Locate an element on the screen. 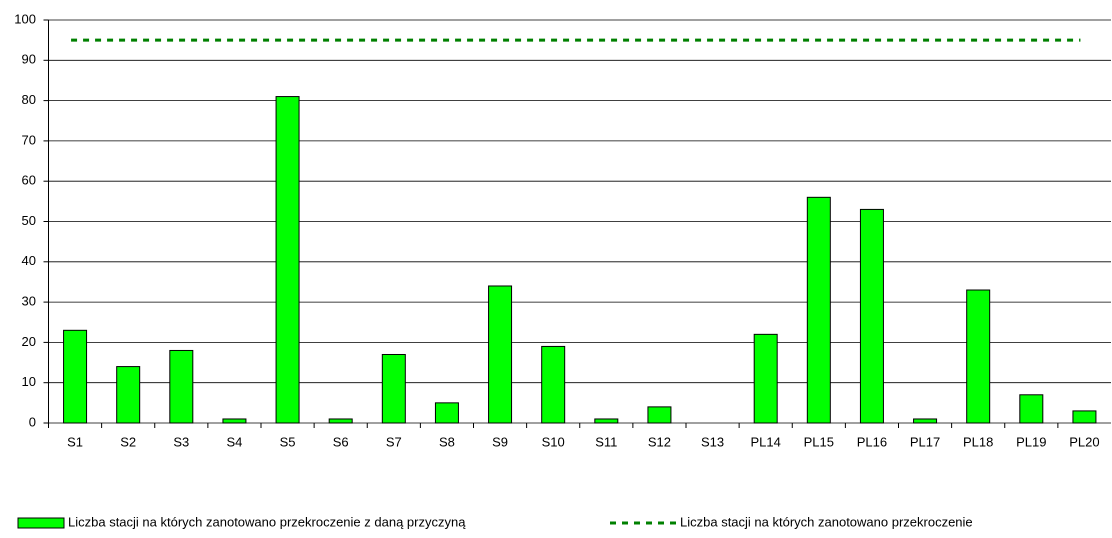 The image size is (1112, 538). x-tick-label: PL14 is located at coordinates (766, 441).